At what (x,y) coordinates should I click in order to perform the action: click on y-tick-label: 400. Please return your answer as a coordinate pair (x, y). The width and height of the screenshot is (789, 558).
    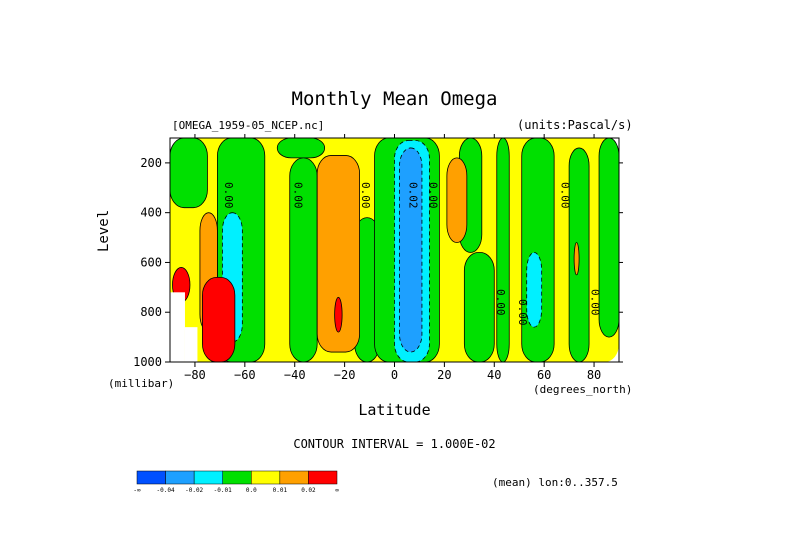
    Looking at the image, I should click on (151, 213).